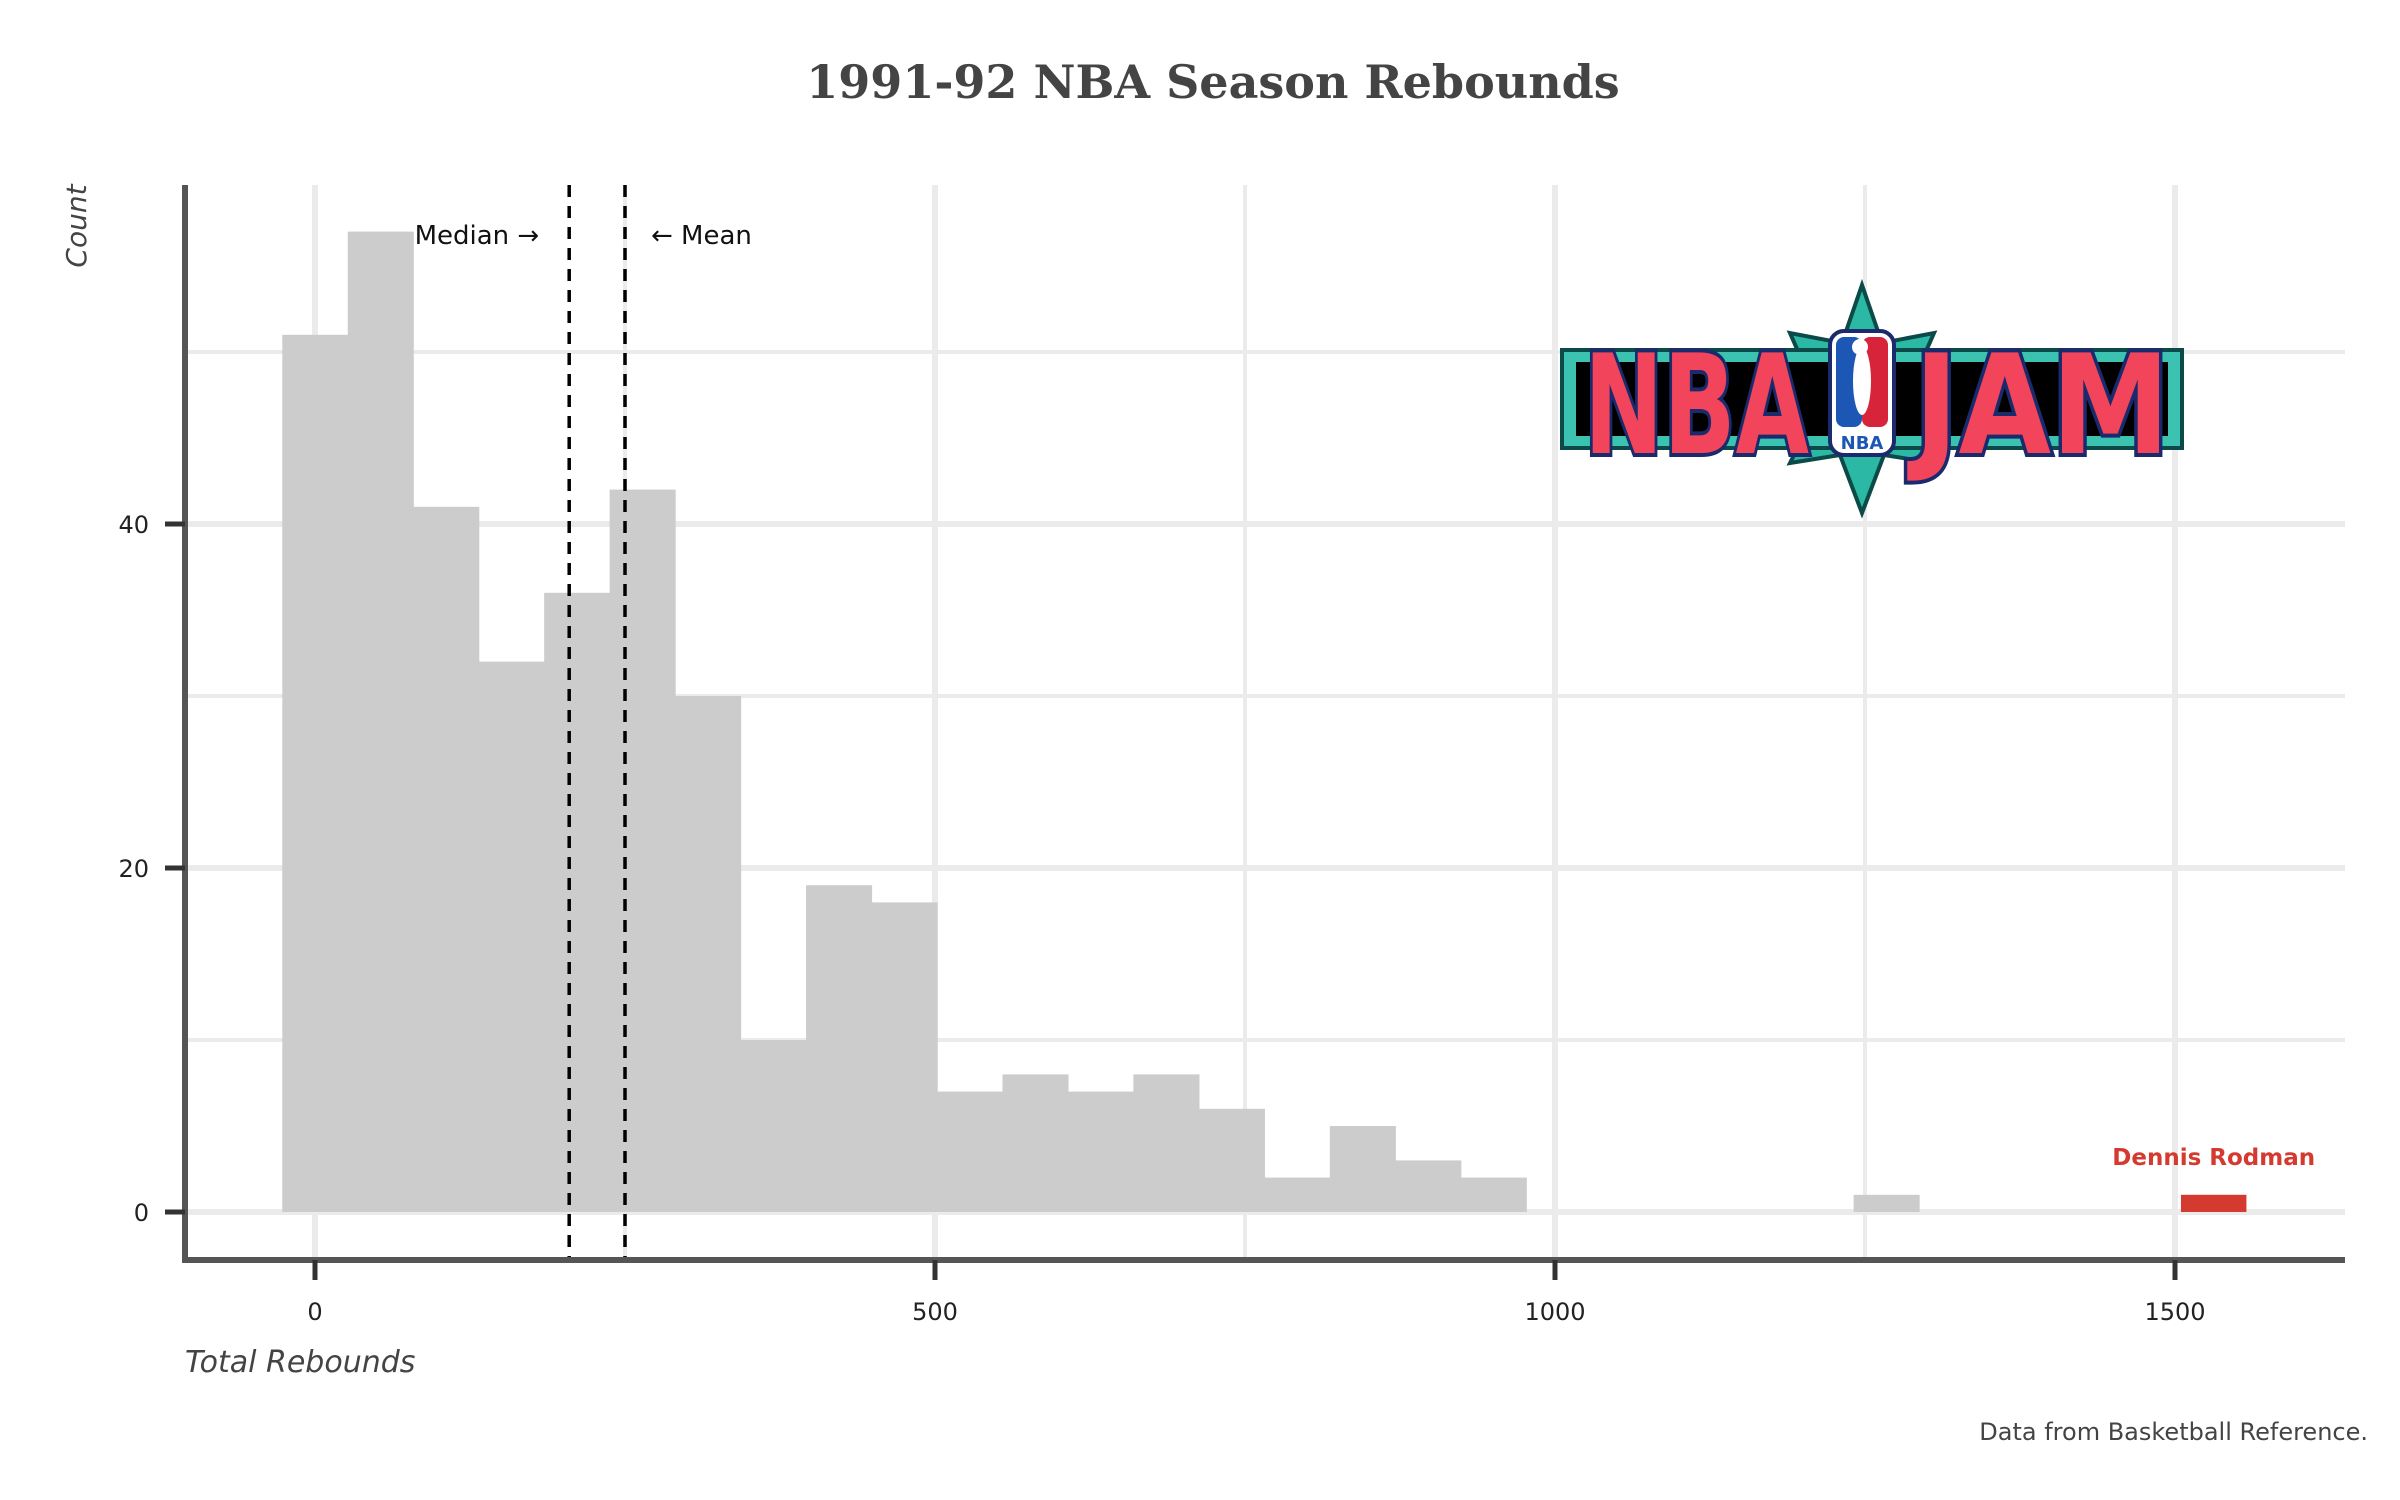 The image size is (2400, 1500). What do you see at coordinates (76, 225) in the screenshot?
I see `y-axis-title: Count` at bounding box center [76, 225].